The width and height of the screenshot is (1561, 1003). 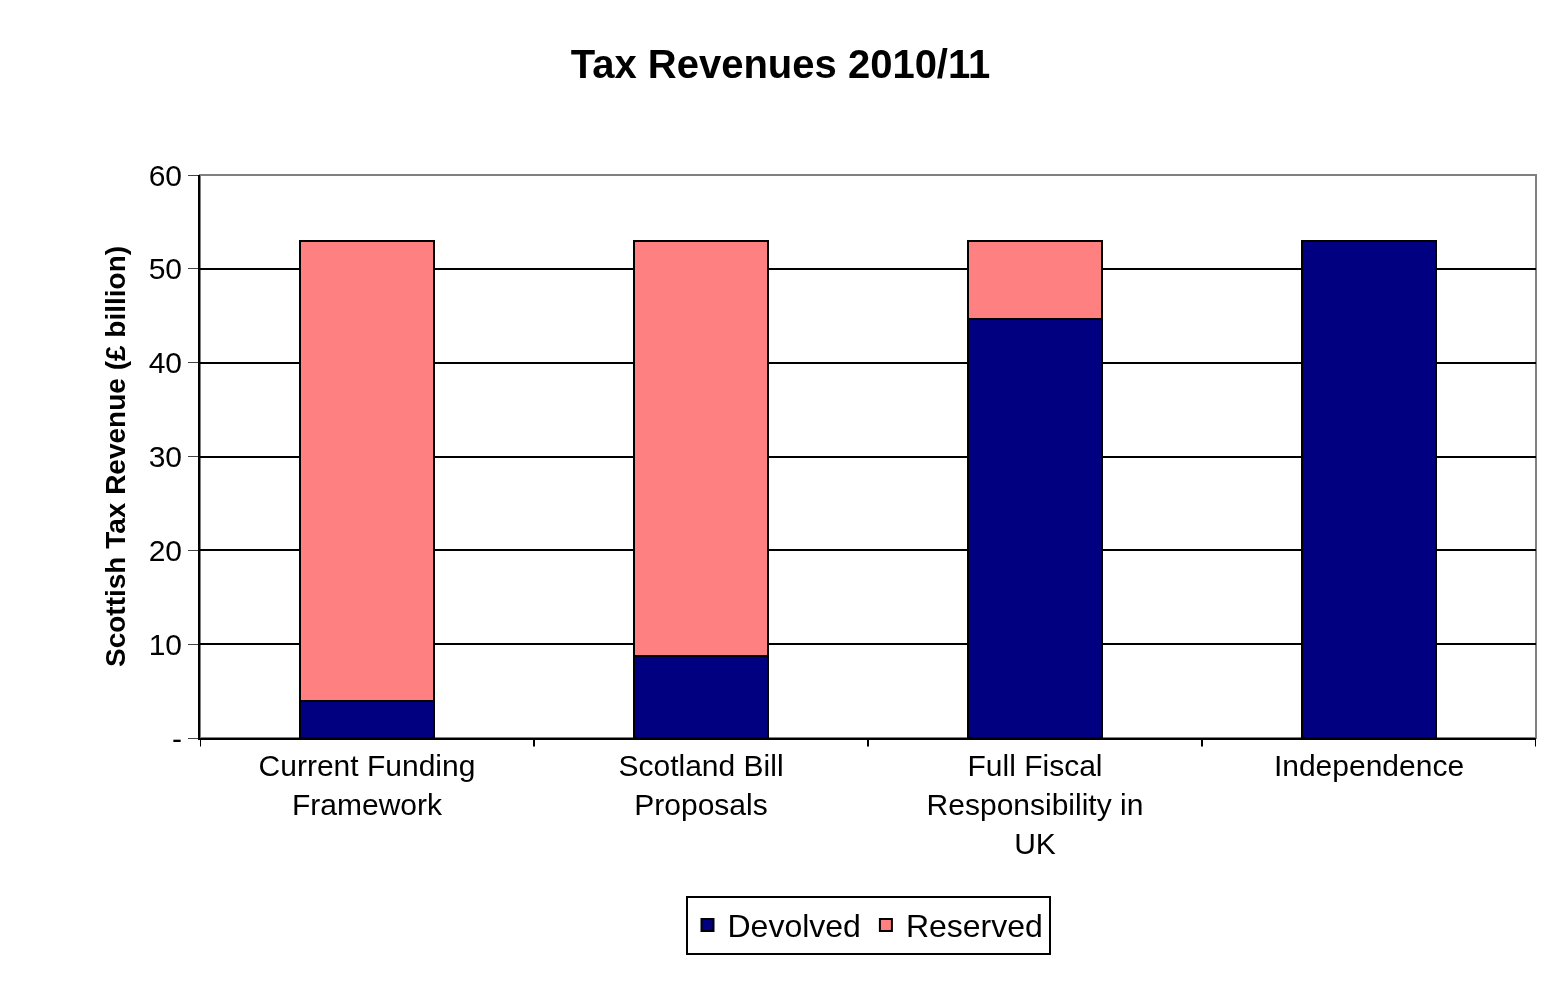 What do you see at coordinates (115, 456) in the screenshot?
I see `y-axis-title: Scottish Tax Revenue (£ billion)` at bounding box center [115, 456].